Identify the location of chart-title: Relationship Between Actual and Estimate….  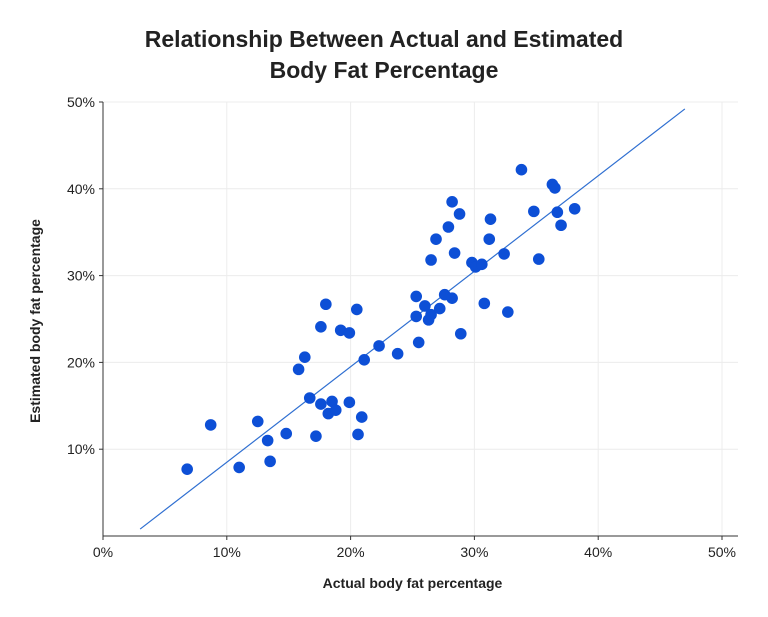
(384, 55).